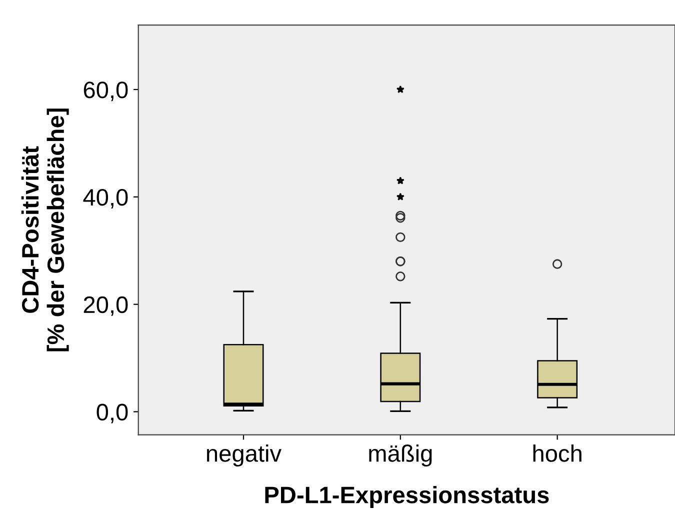 The width and height of the screenshot is (675, 522). What do you see at coordinates (557, 453) in the screenshot?
I see `x-tick-label: hoch` at bounding box center [557, 453].